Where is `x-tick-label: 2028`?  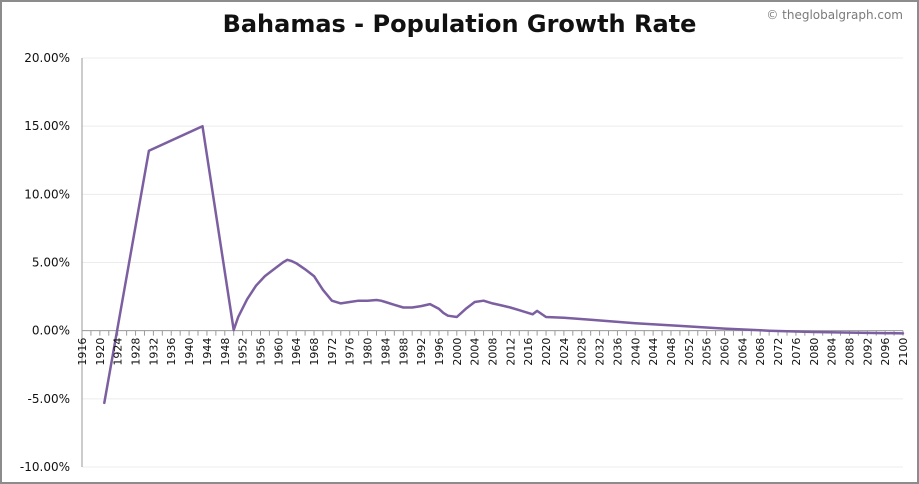 x-tick-label: 2028 is located at coordinates (582, 352).